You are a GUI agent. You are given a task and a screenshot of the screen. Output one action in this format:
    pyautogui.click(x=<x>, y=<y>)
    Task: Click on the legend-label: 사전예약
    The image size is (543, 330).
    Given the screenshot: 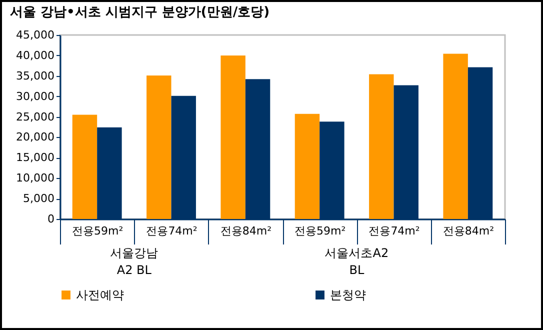 What is the action you would take?
    pyautogui.click(x=100, y=295)
    